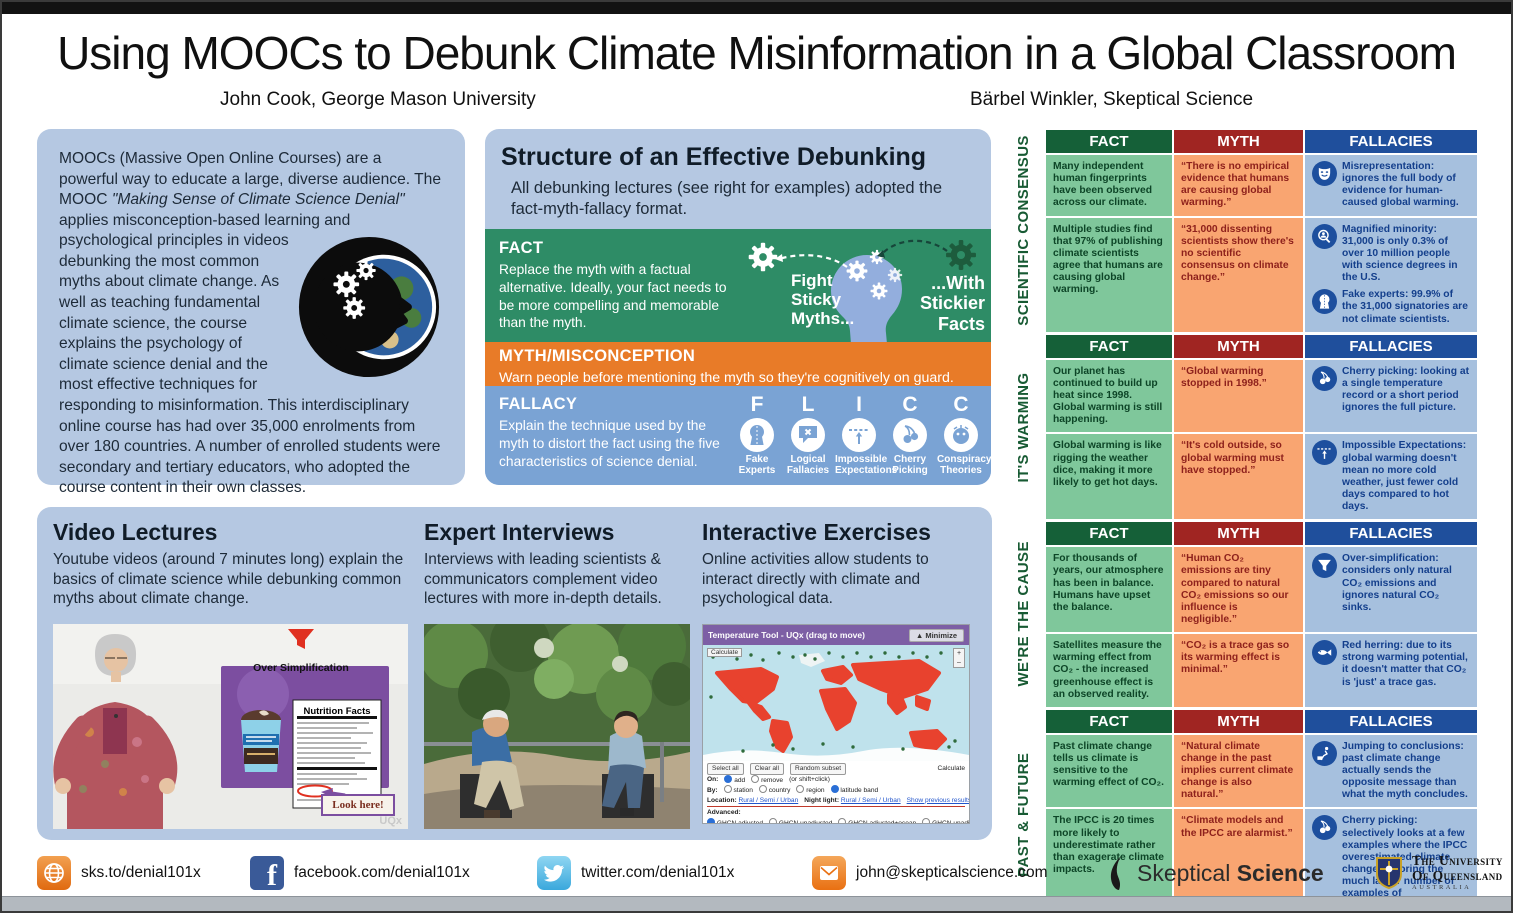 The image size is (1513, 913). What do you see at coordinates (829, 873) in the screenshot?
I see `mail-icon` at bounding box center [829, 873].